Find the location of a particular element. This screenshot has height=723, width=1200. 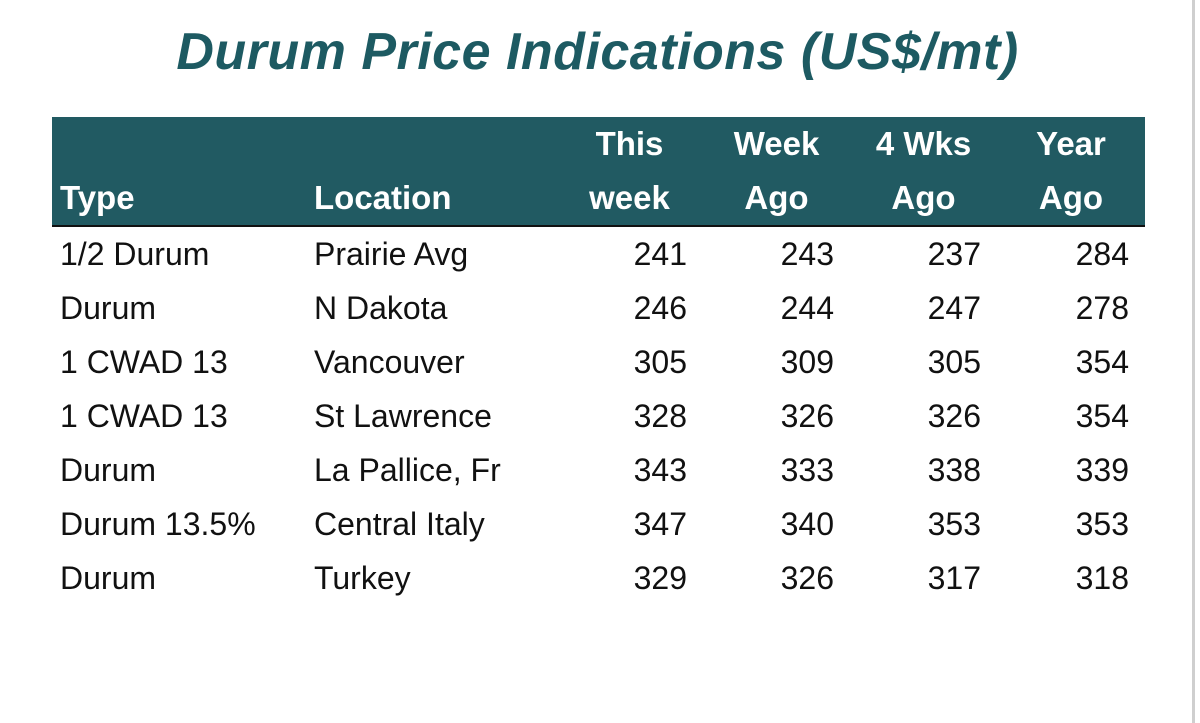

location-cell: Central Italy is located at coordinates (399, 523).